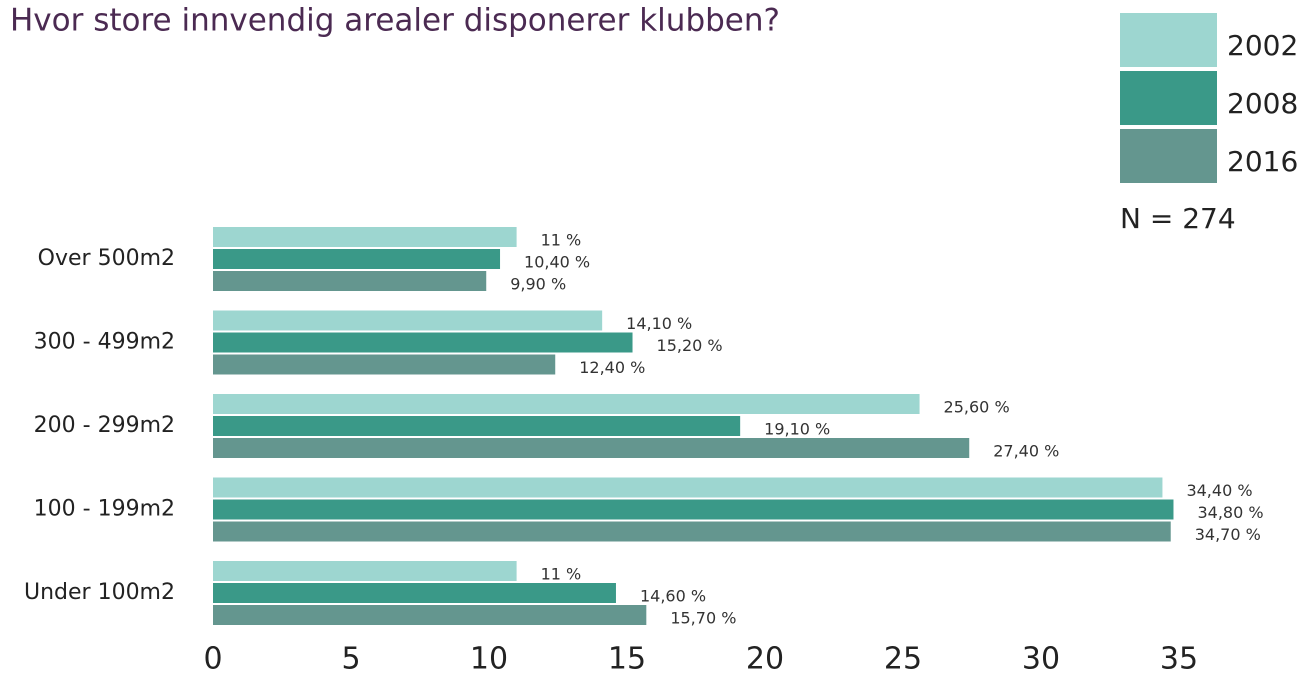 This screenshot has width=1303, height=675. What do you see at coordinates (1228, 534) in the screenshot?
I see `value-label: 34,70 %` at bounding box center [1228, 534].